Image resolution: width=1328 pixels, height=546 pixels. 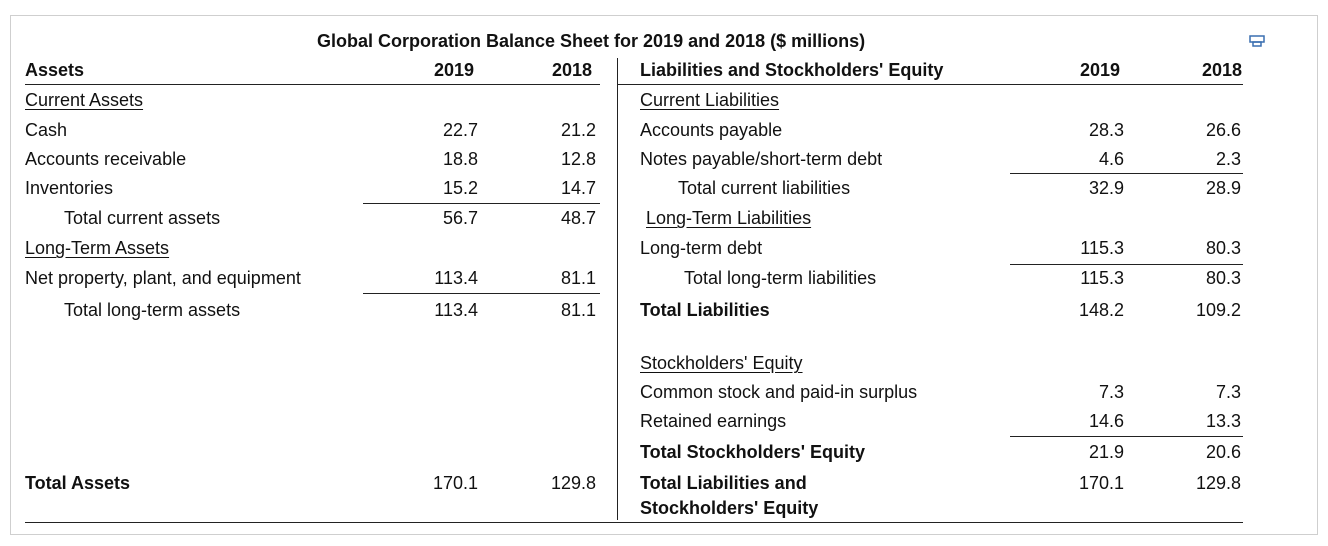 I want to click on cell-value: 4.6, so click(x=1111, y=159).